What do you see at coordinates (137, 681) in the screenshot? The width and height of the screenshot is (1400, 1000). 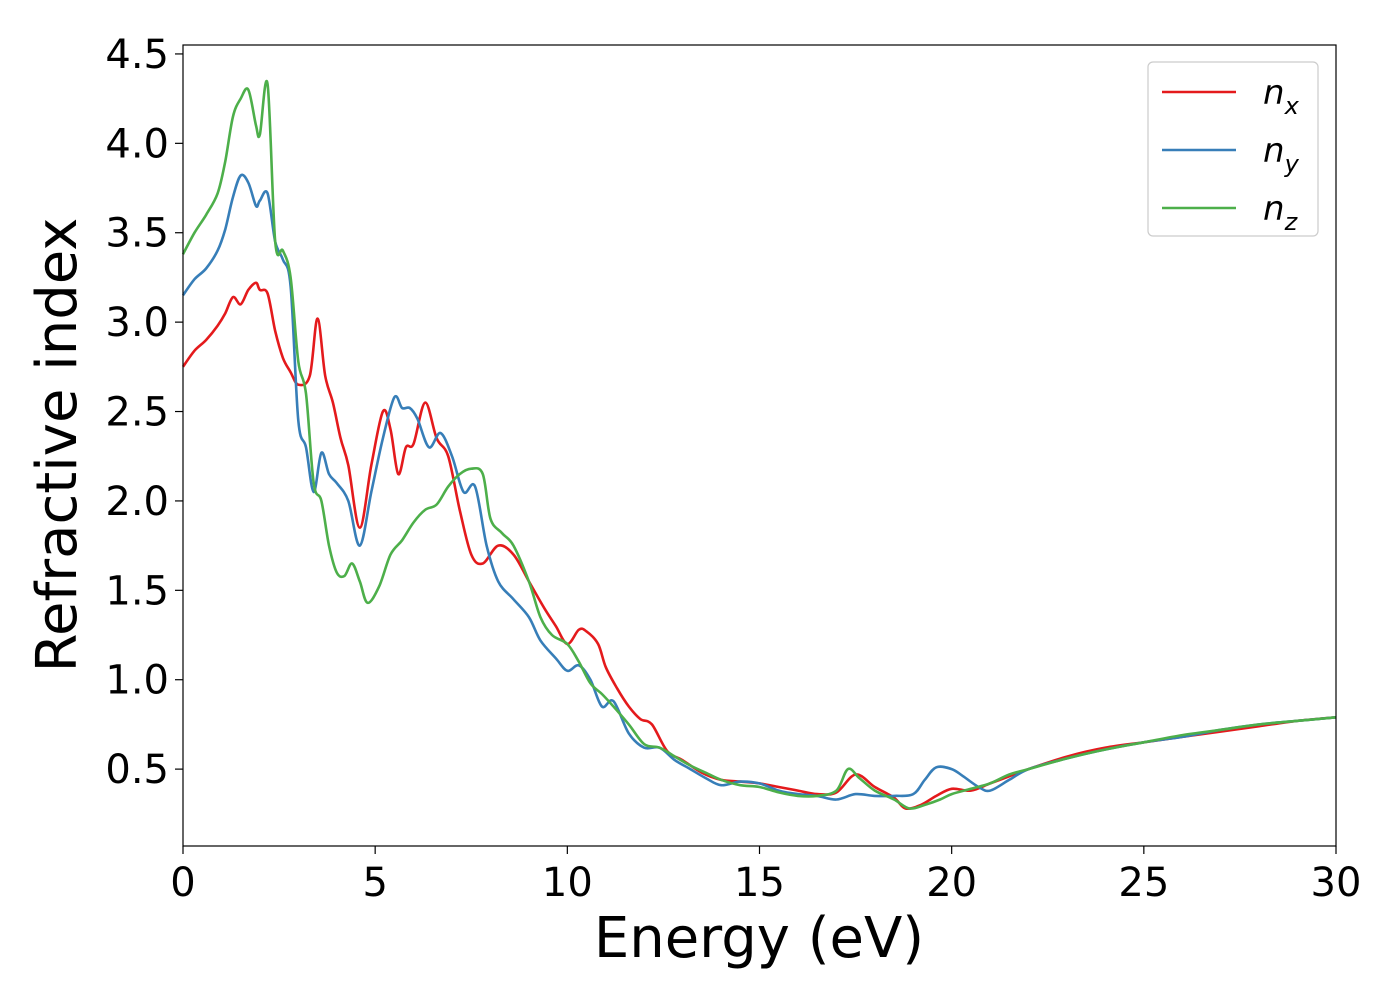 I see `y-tick-label: 1.0` at bounding box center [137, 681].